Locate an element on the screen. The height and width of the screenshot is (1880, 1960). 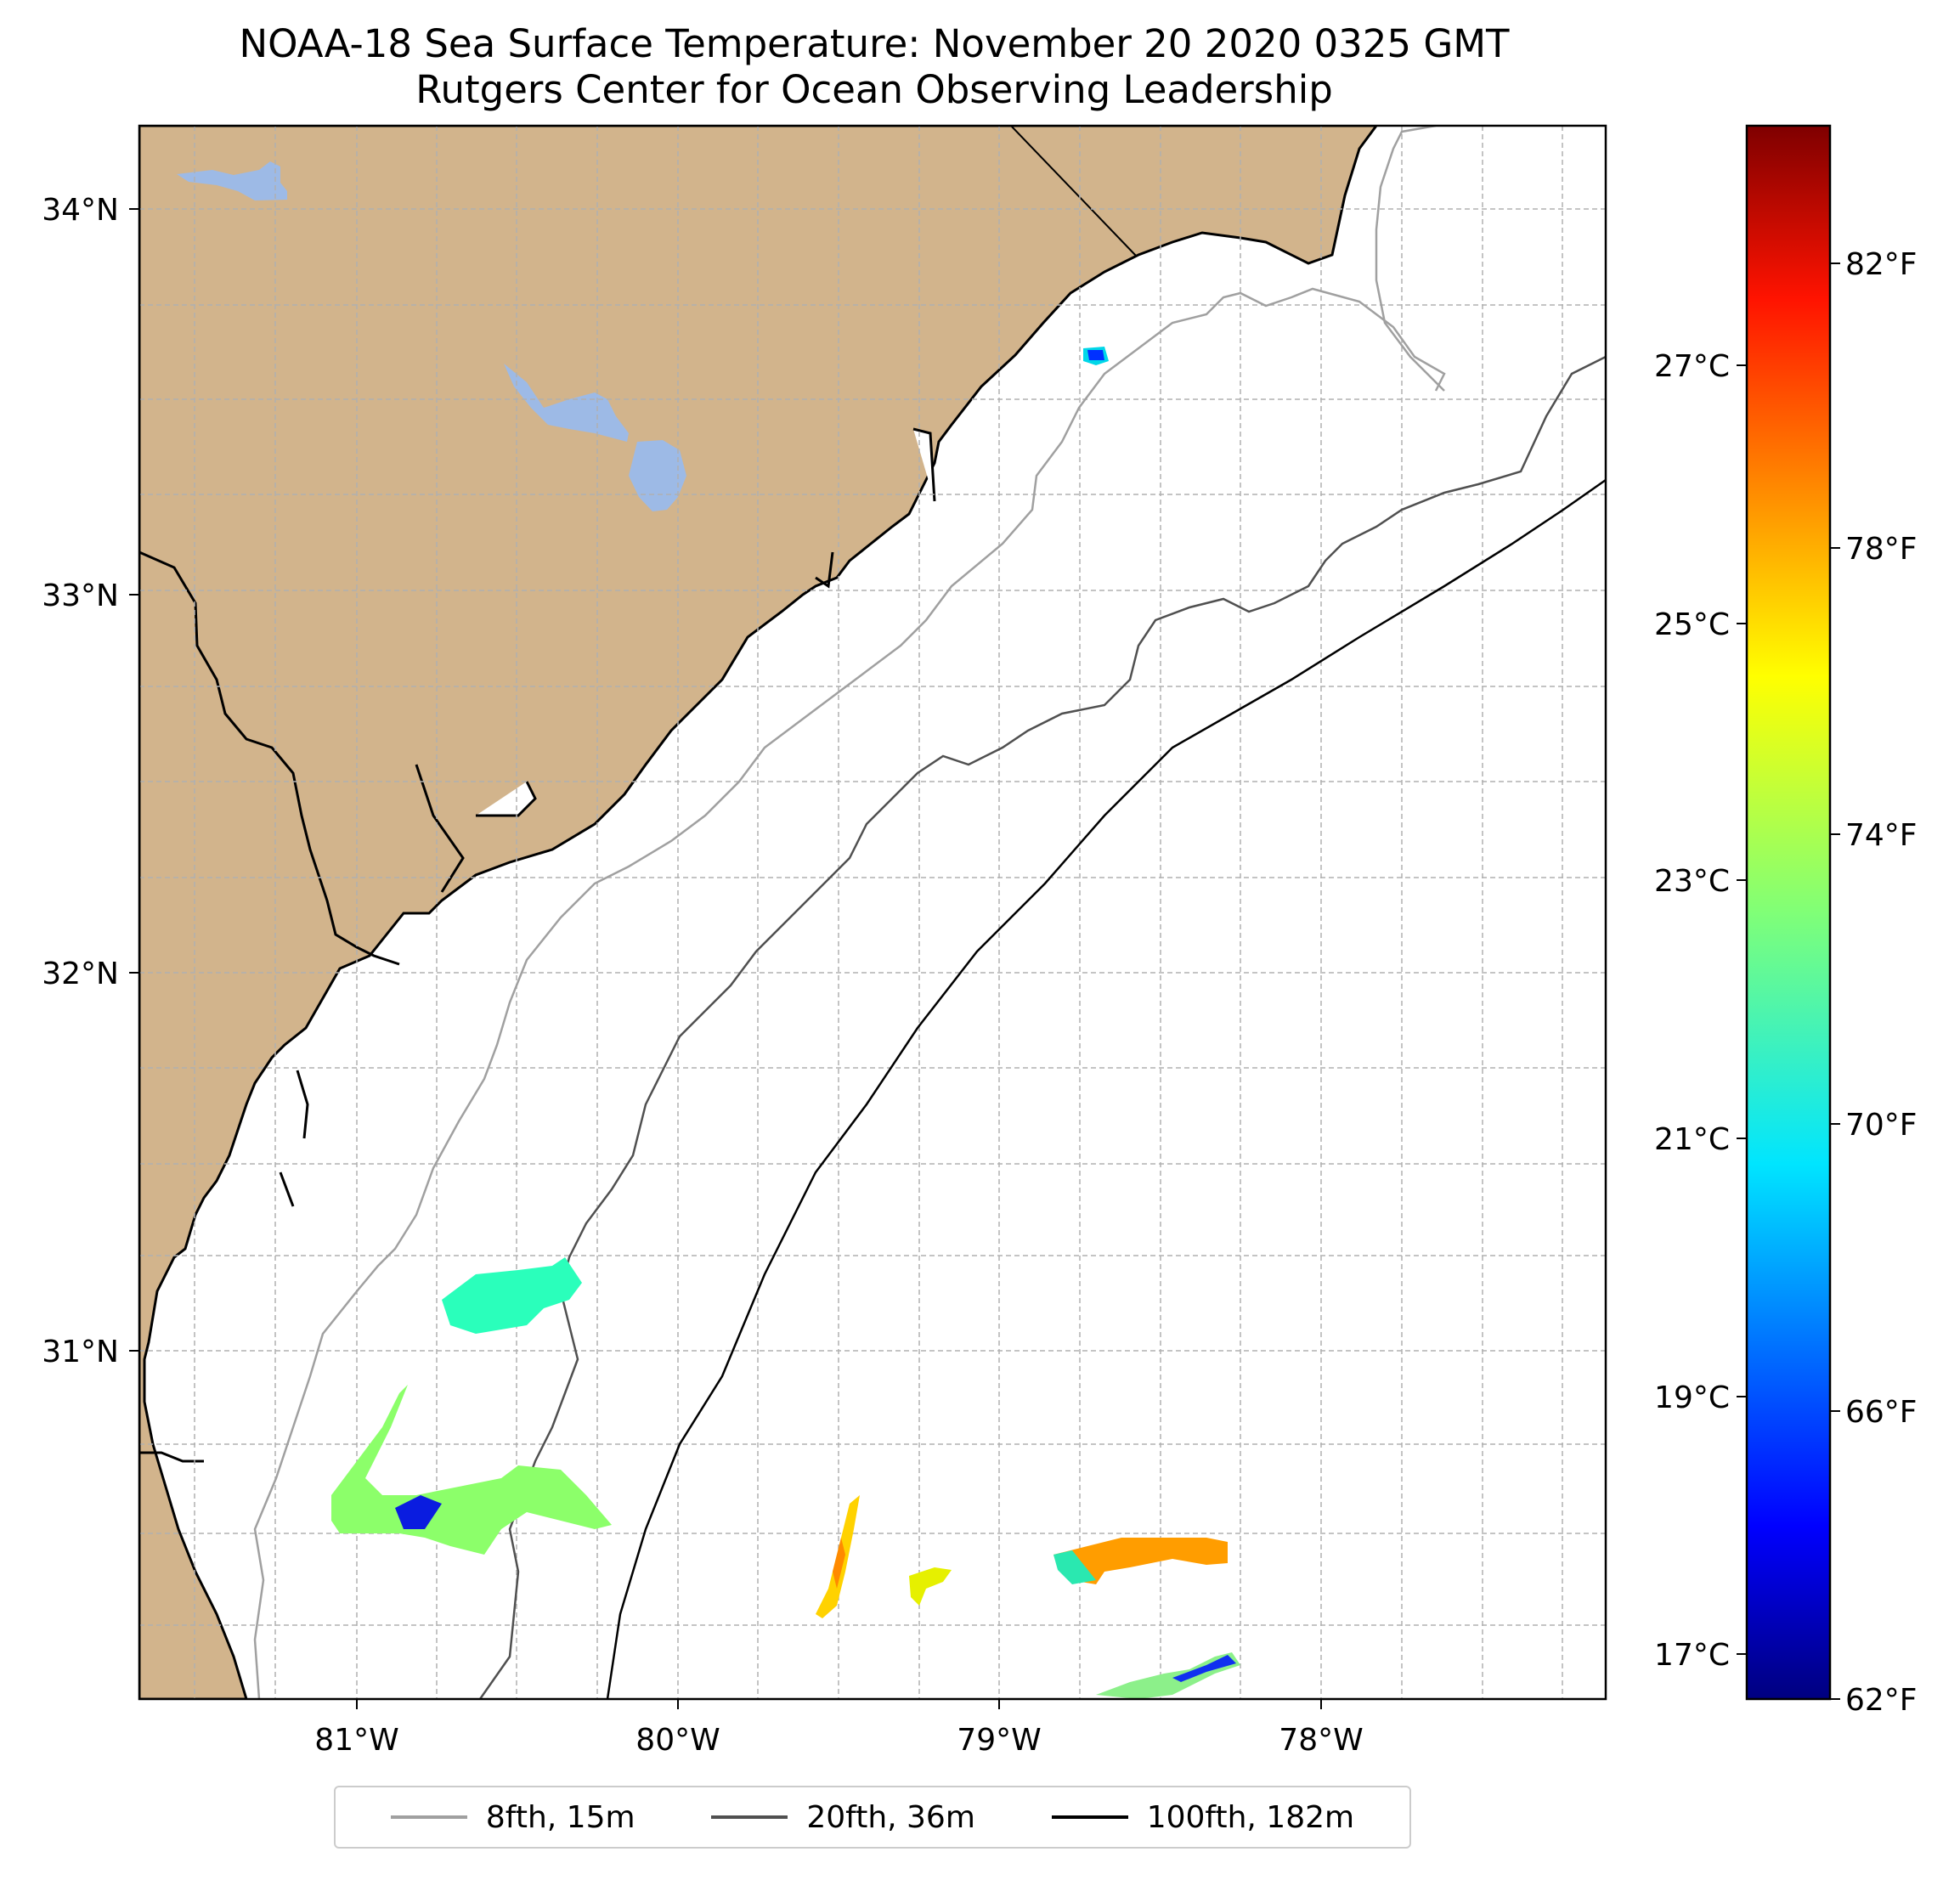
colorbar-c-19: 19°C is located at coordinates (1692, 1398).